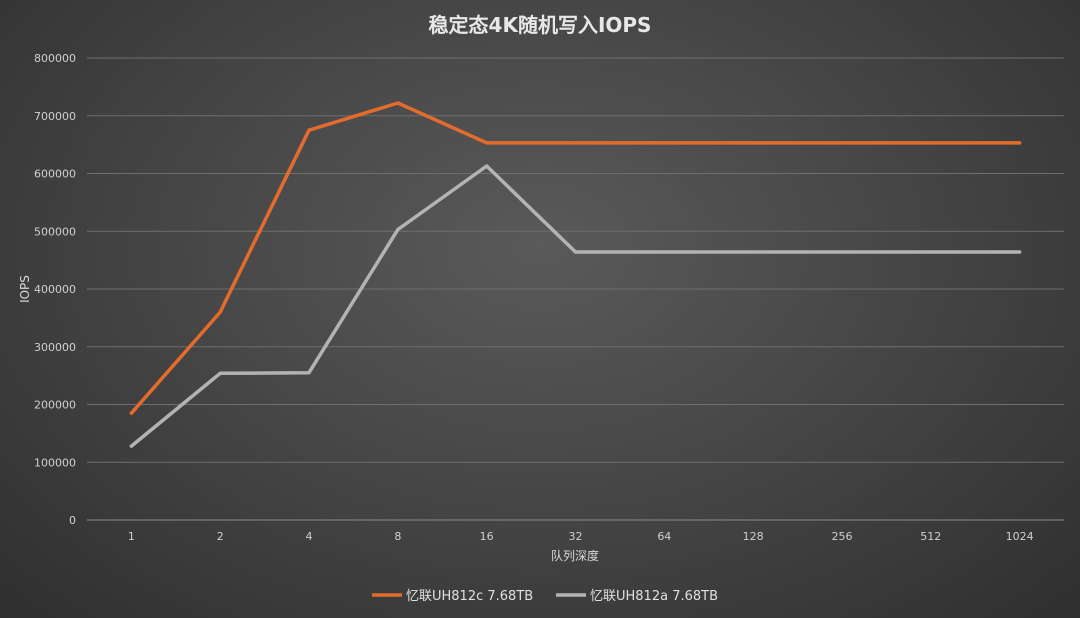 This screenshot has width=1080, height=618. What do you see at coordinates (131, 536) in the screenshot?
I see `x-tick-label: 1` at bounding box center [131, 536].